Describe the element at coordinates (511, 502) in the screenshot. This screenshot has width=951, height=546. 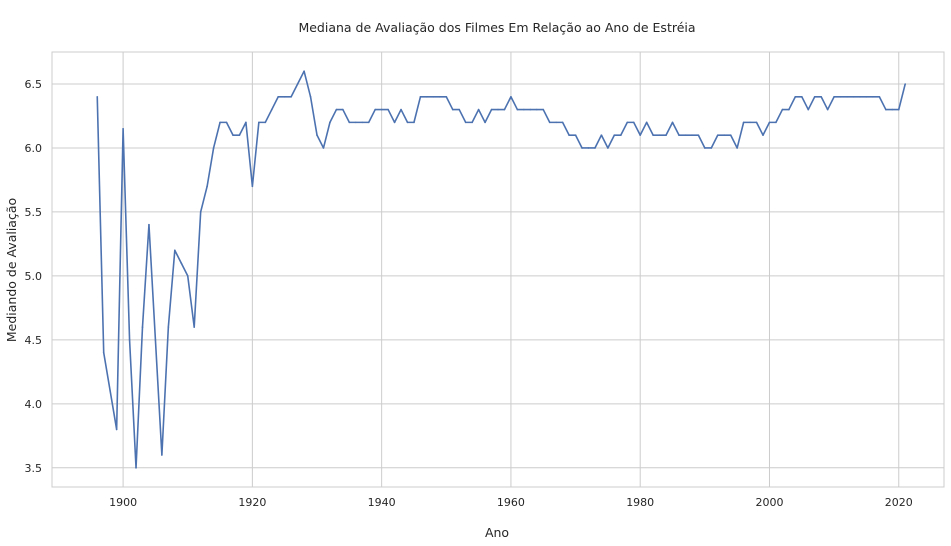
I see `x-tick-label: 1960` at that location.